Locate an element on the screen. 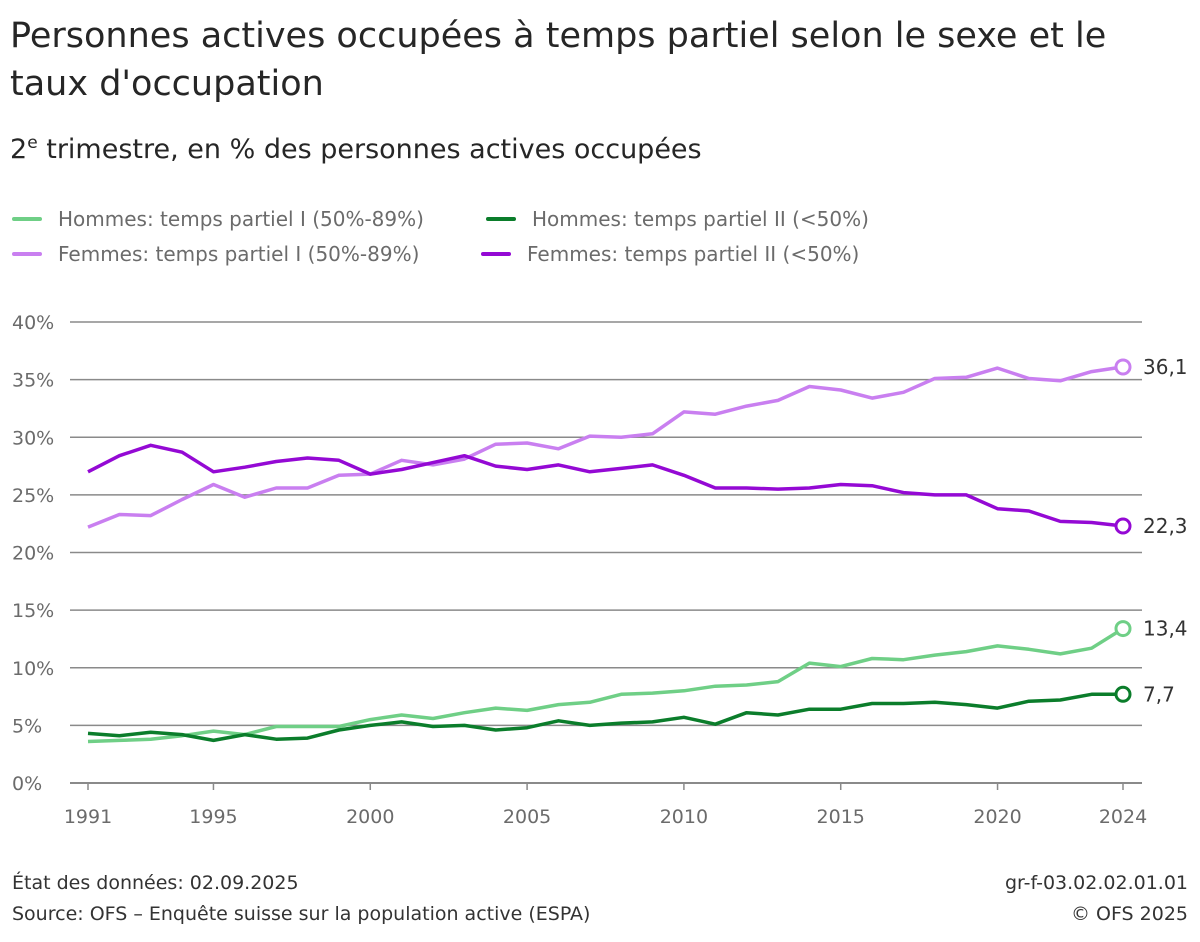 This screenshot has height=942, width=1200. legend-femmes-tp1: Femmes: temps partiel I (50%-89%) is located at coordinates (215, 254).